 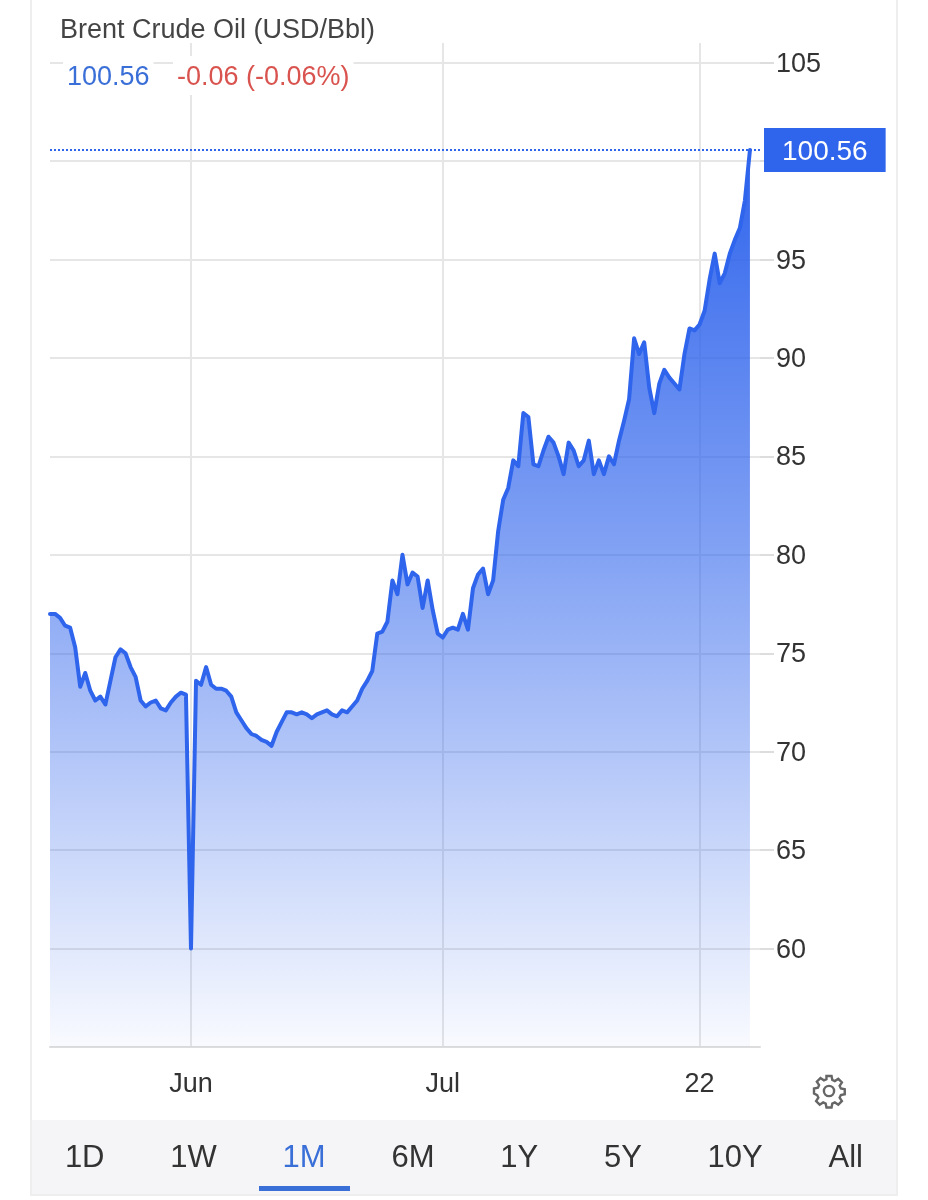 What do you see at coordinates (791, 653) in the screenshot?
I see `y-tick-label: 75` at bounding box center [791, 653].